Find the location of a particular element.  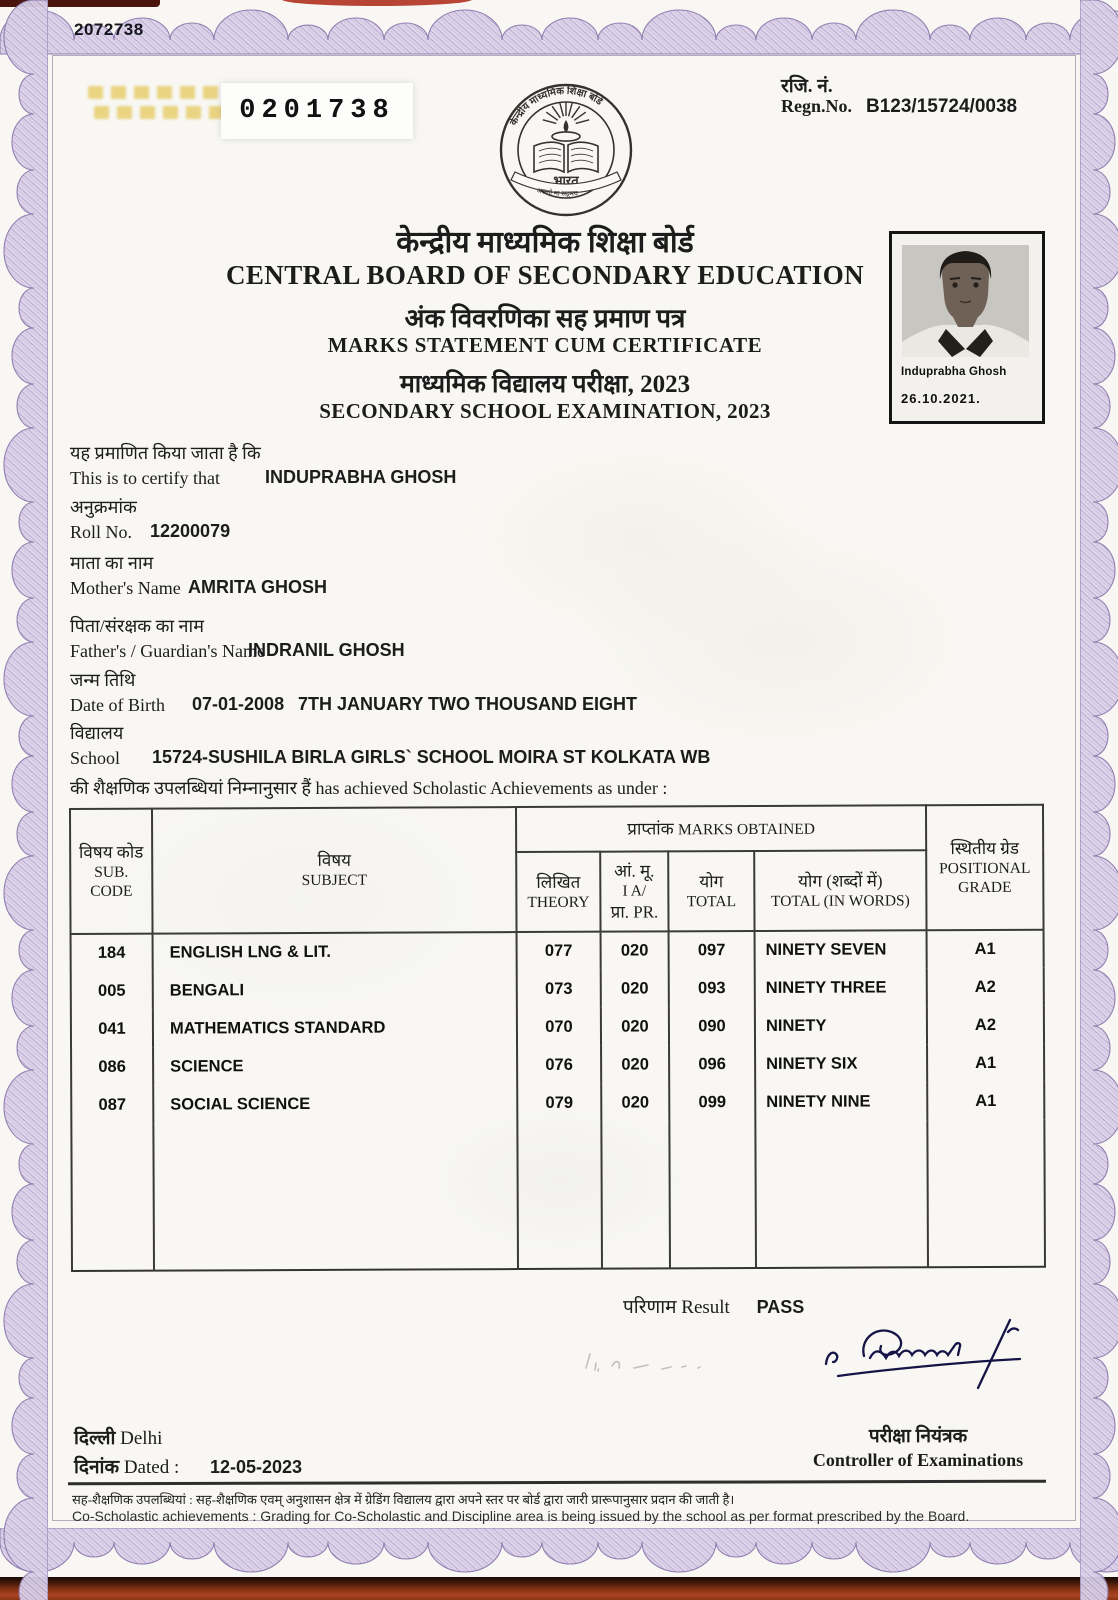

roll-label-hindi: अनुक्रमांक is located at coordinates (103, 507).